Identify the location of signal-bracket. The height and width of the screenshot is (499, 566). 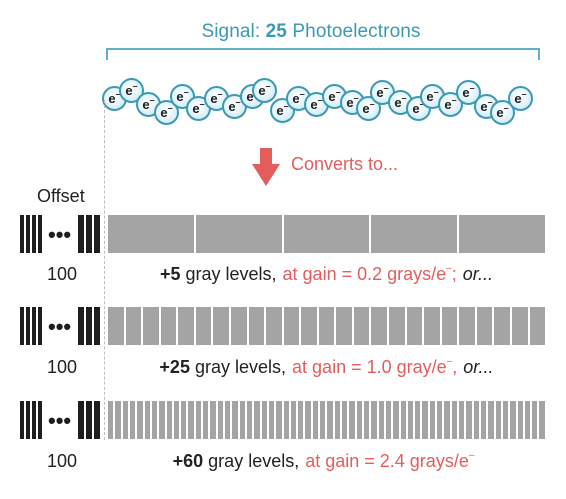
(323, 54).